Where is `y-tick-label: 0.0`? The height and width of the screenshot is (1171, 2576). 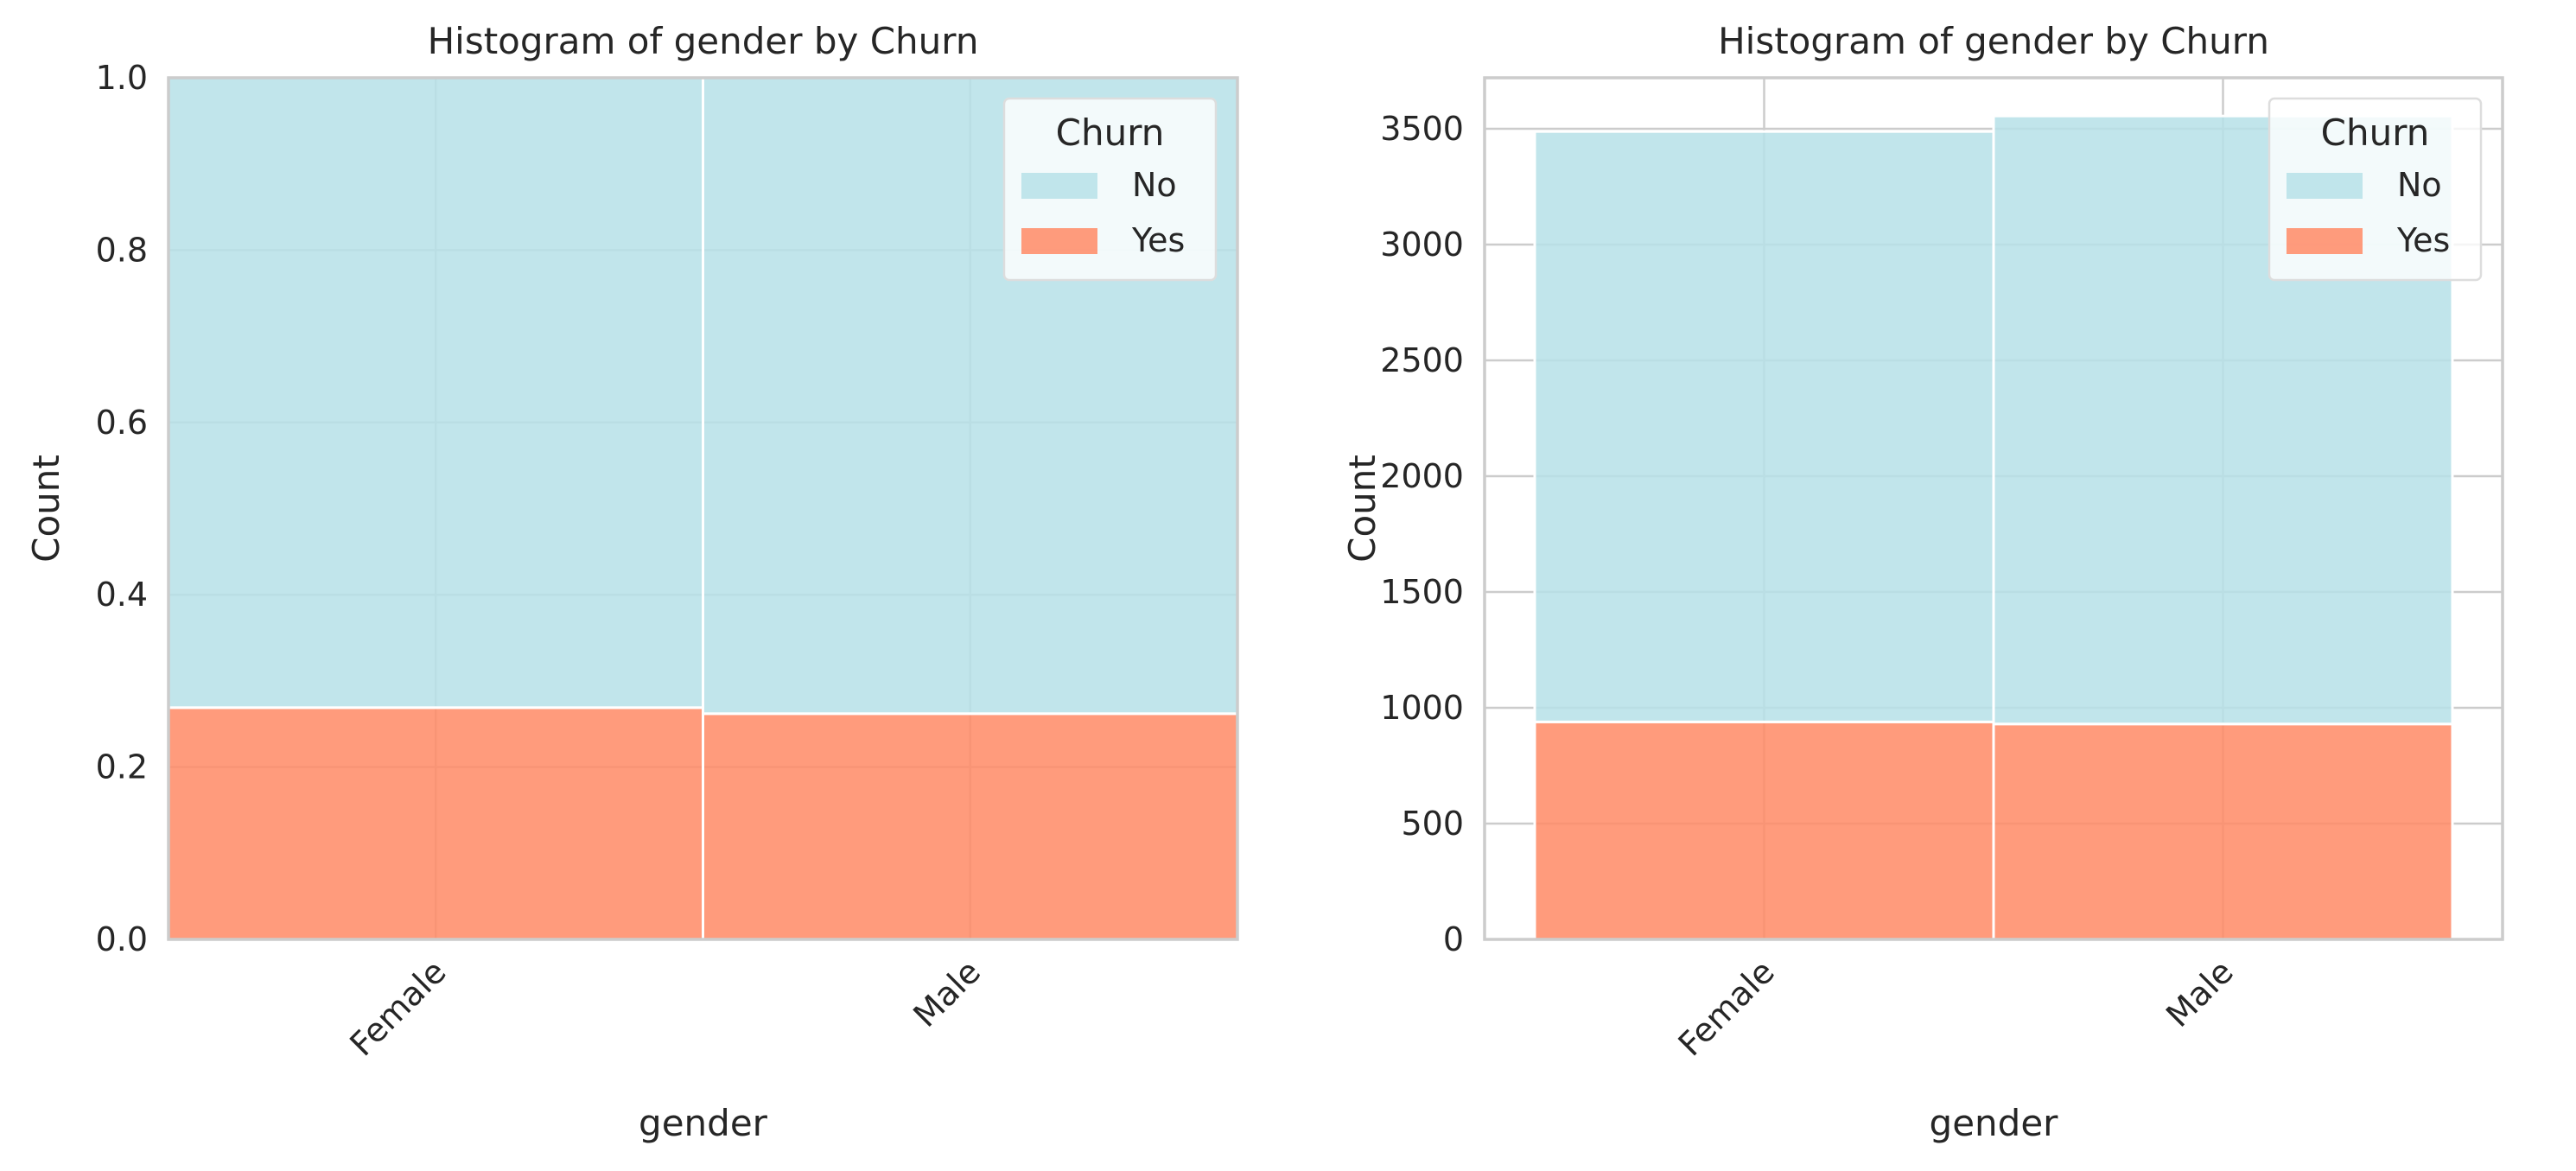 y-tick-label: 0.0 is located at coordinates (122, 939).